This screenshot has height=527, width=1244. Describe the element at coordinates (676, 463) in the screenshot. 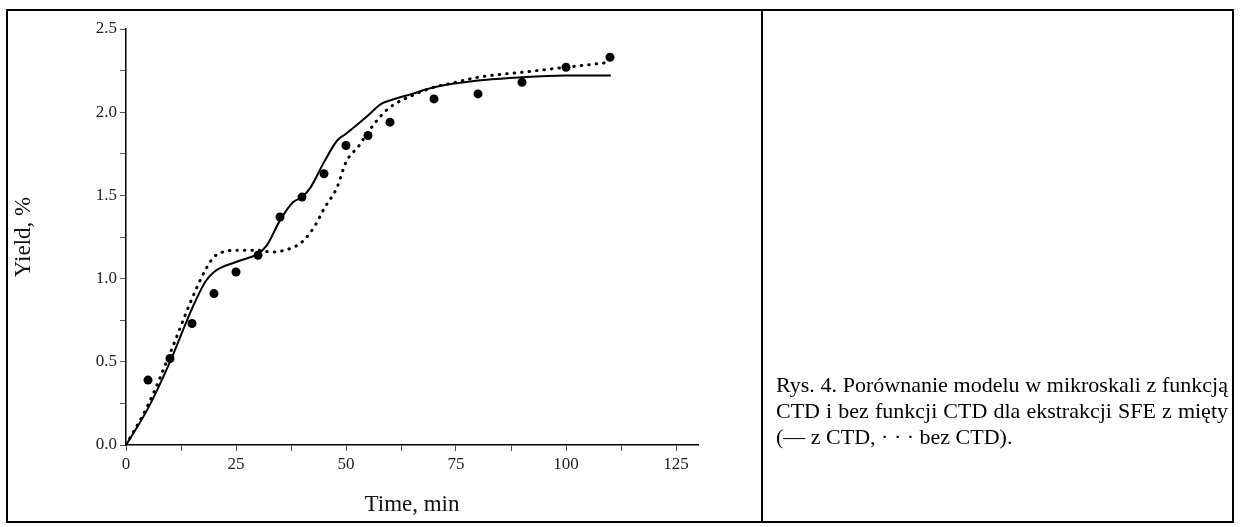

I see `x-tick-label: 125` at that location.